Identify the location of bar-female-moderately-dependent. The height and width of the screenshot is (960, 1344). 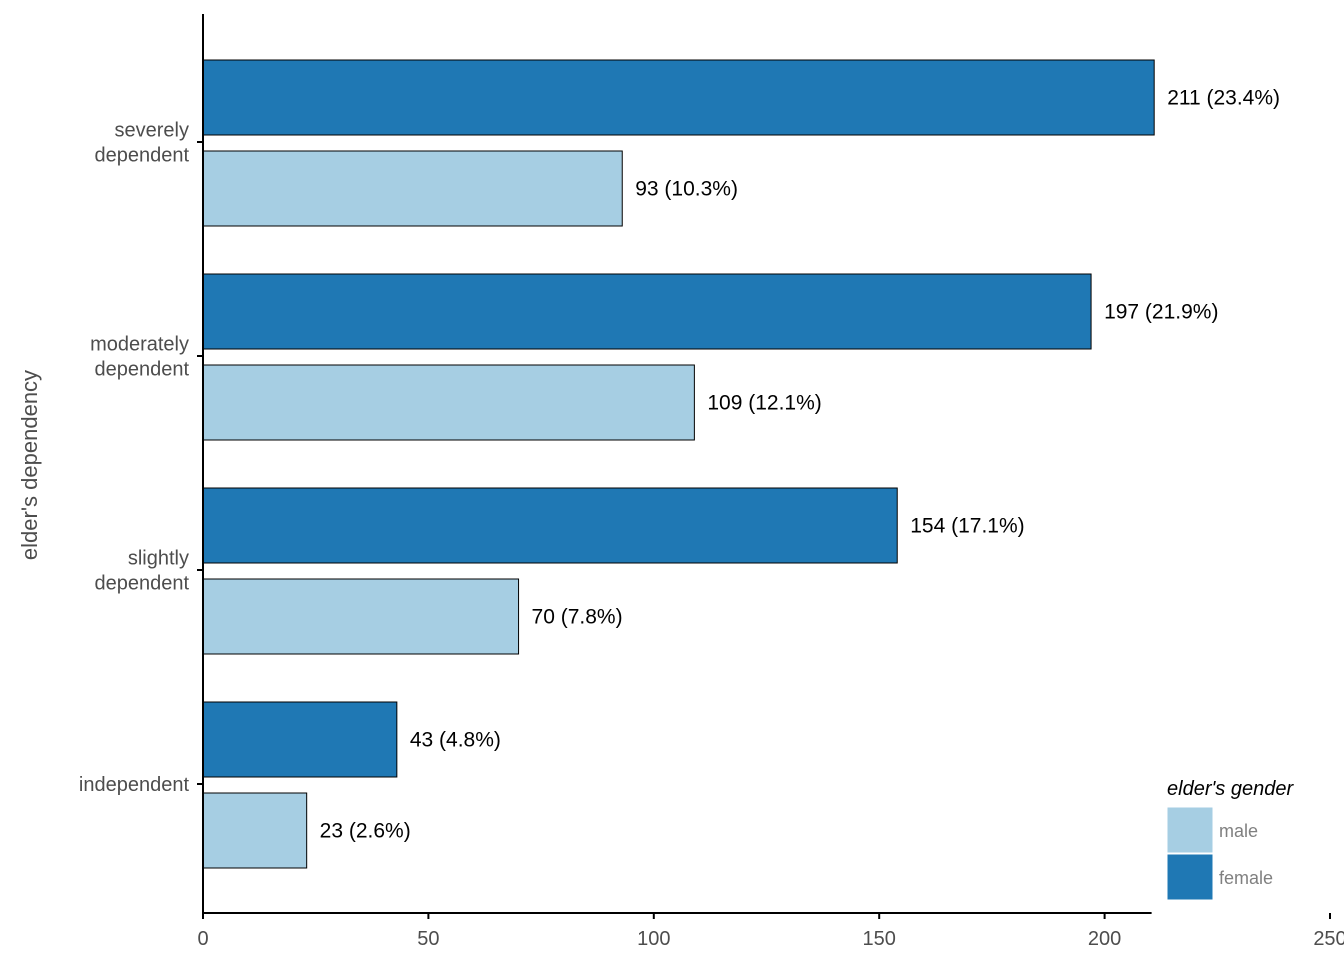
(647, 311).